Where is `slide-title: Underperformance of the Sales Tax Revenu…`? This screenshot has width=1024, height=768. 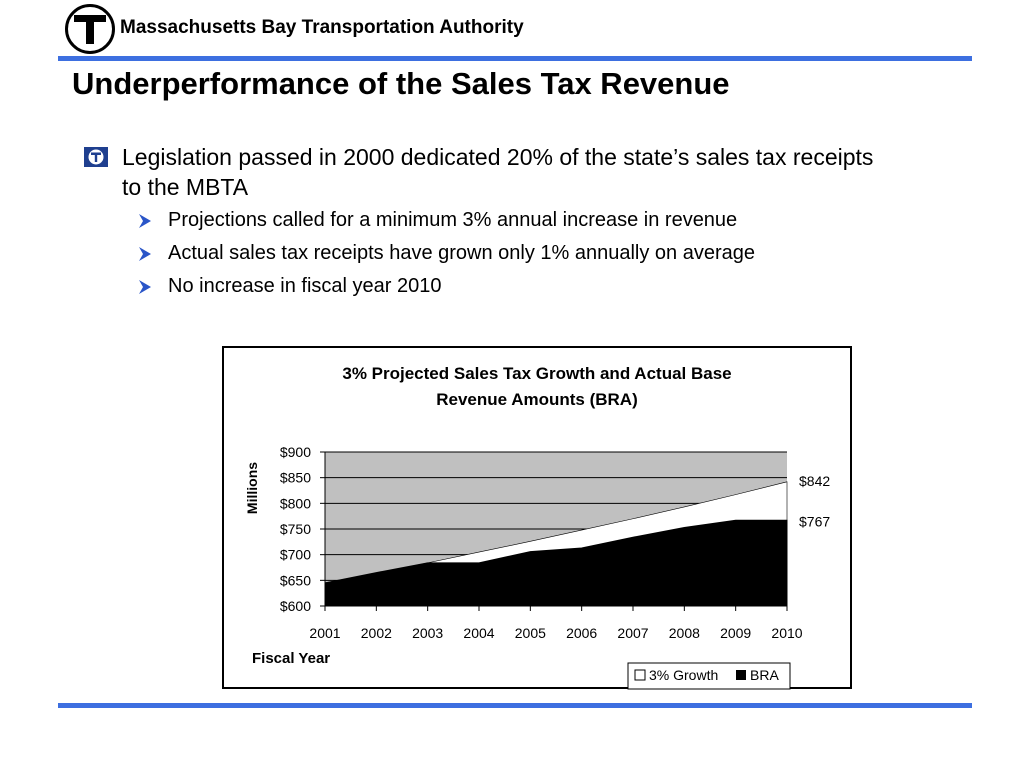
slide-title: Underperformance of the Sales Tax Revenu… is located at coordinates (401, 83).